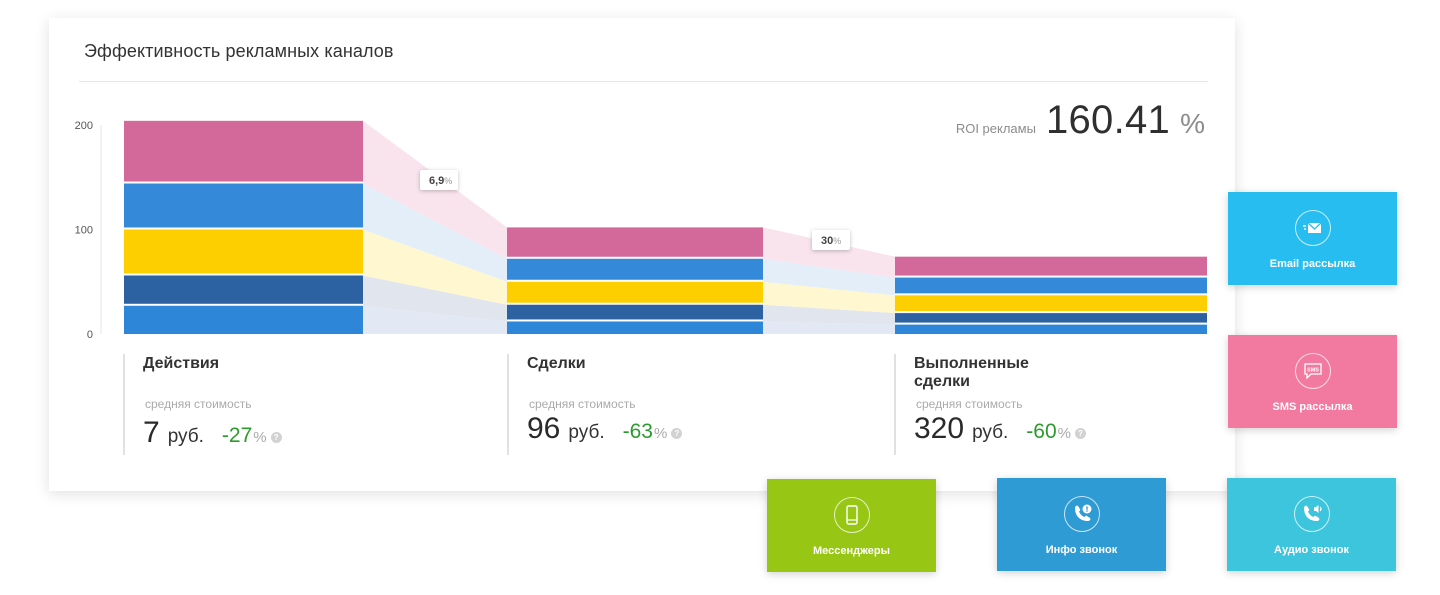  I want to click on roi-summary: ROI рекламы 160.41 %, so click(1080, 120).